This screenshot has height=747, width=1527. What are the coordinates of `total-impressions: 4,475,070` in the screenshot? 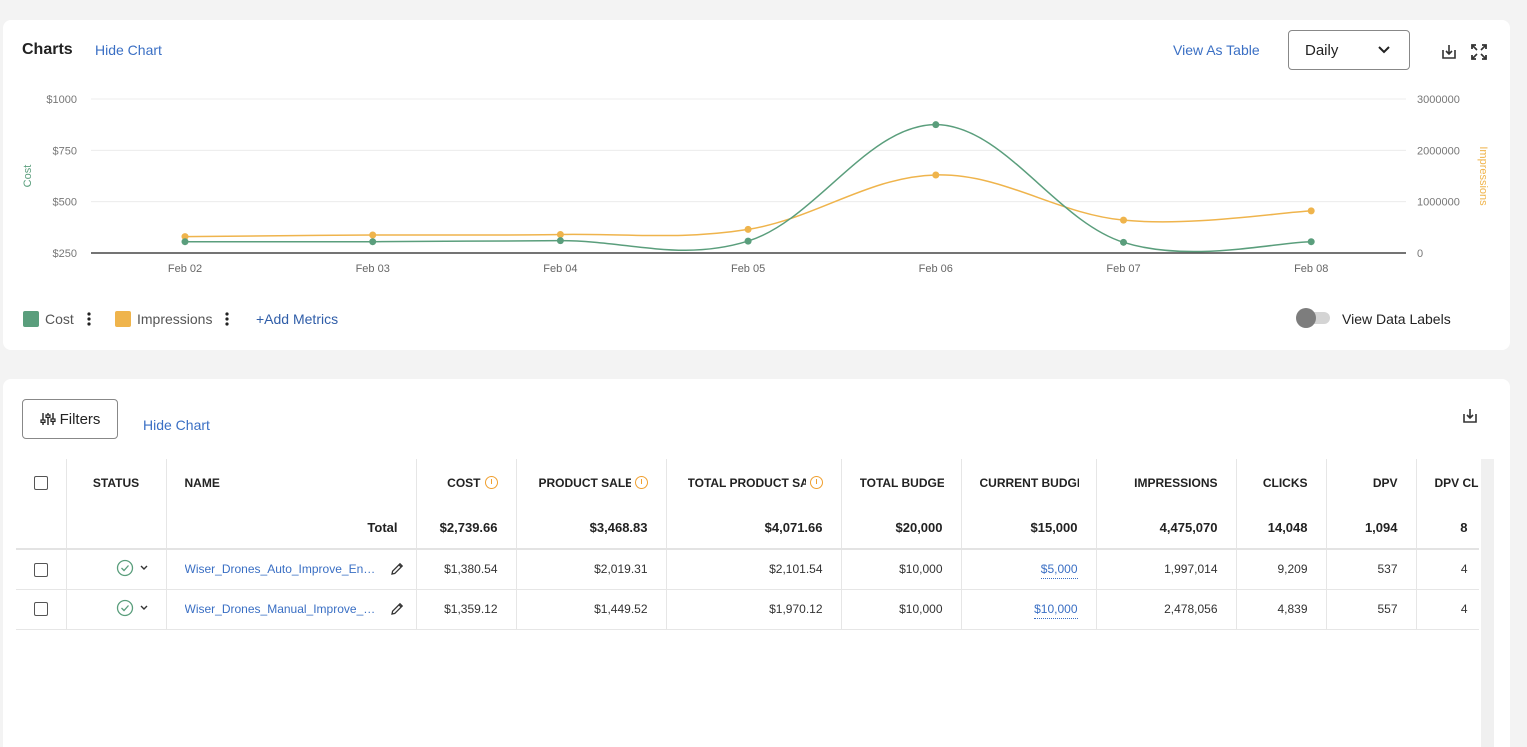 It's located at (1166, 528).